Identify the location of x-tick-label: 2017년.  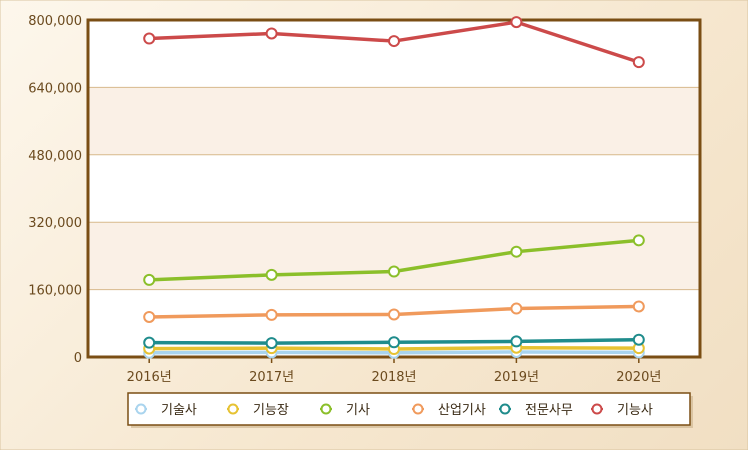
(271, 377).